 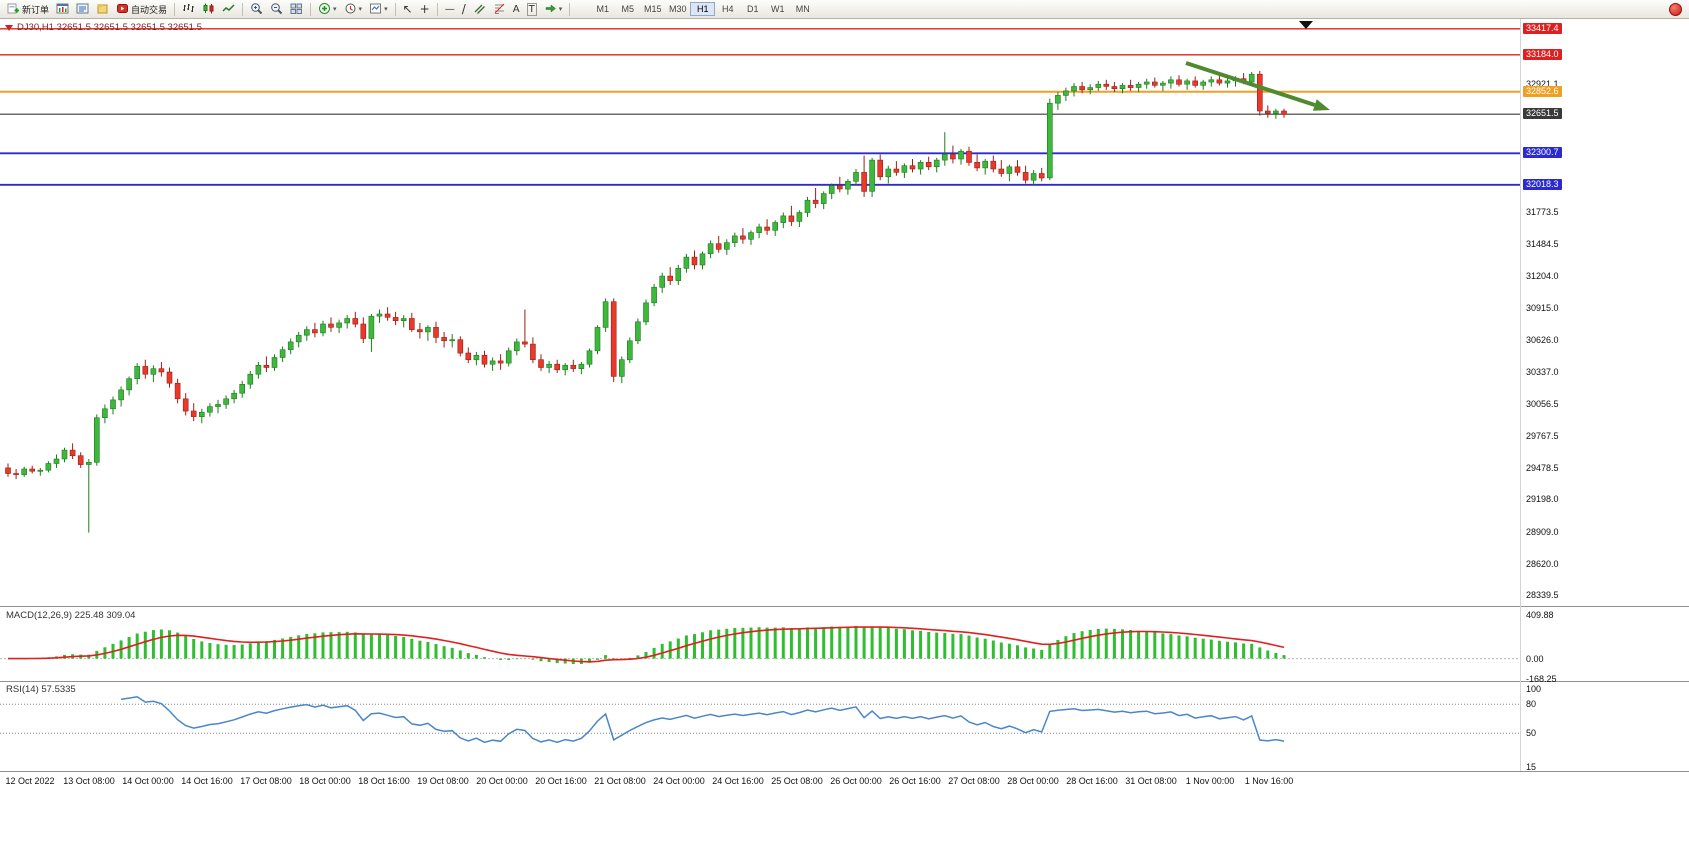 I want to click on price-tick-label: 30337.0, so click(x=1542, y=372).